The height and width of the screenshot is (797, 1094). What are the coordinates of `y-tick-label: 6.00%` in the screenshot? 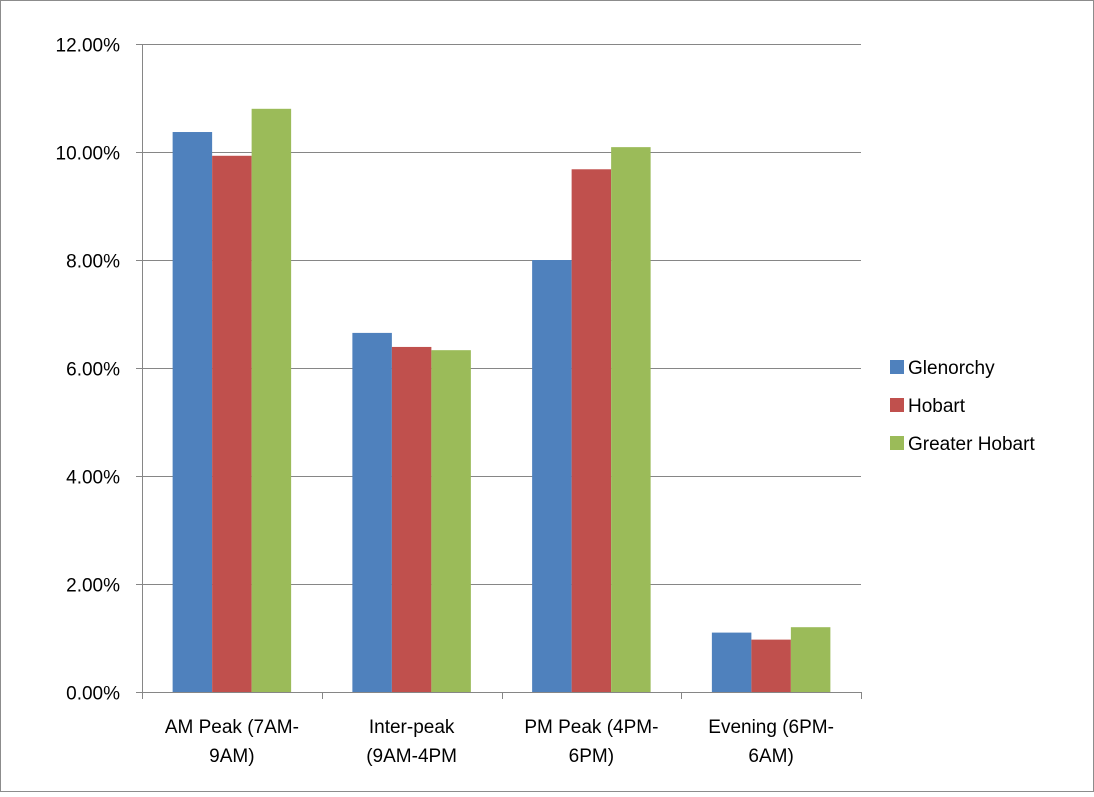 It's located at (93, 370).